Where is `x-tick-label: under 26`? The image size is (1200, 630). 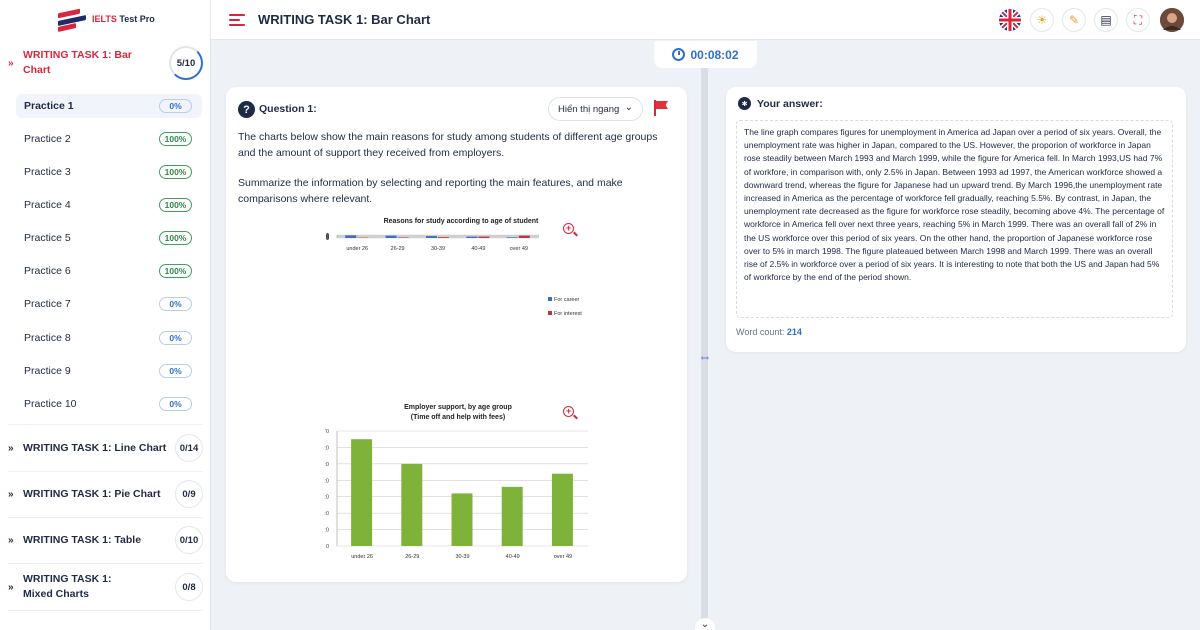 x-tick-label: under 26 is located at coordinates (362, 557).